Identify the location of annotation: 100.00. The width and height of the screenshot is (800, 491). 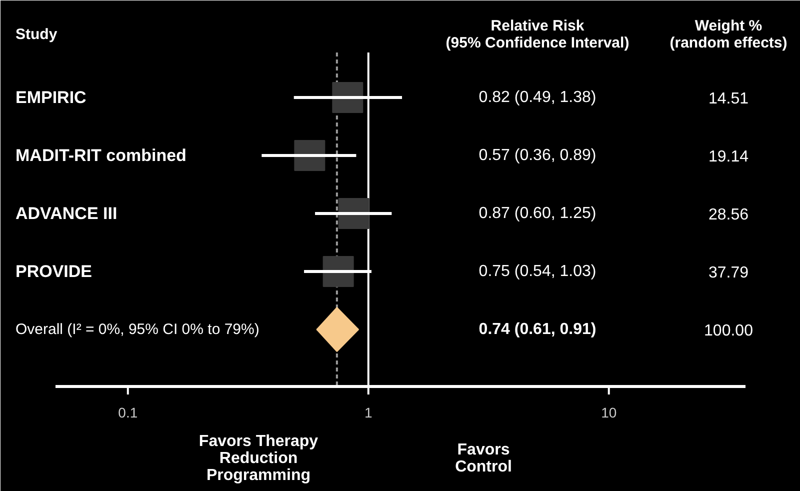
(729, 331).